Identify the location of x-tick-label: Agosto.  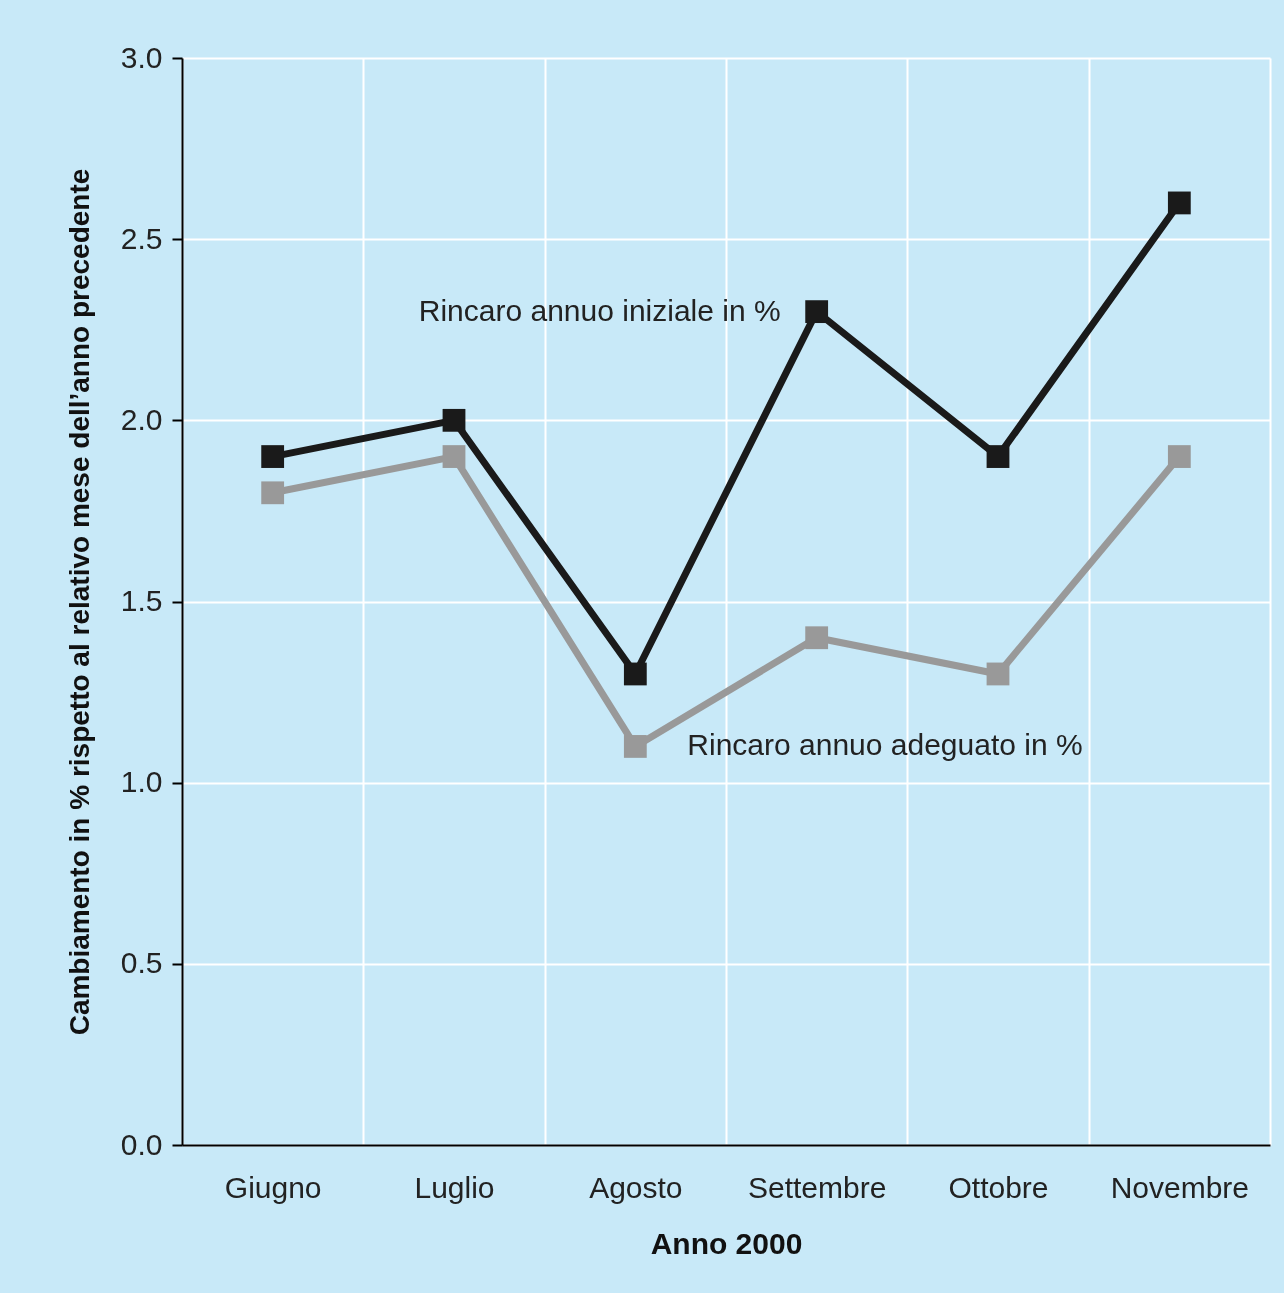
(636, 1187).